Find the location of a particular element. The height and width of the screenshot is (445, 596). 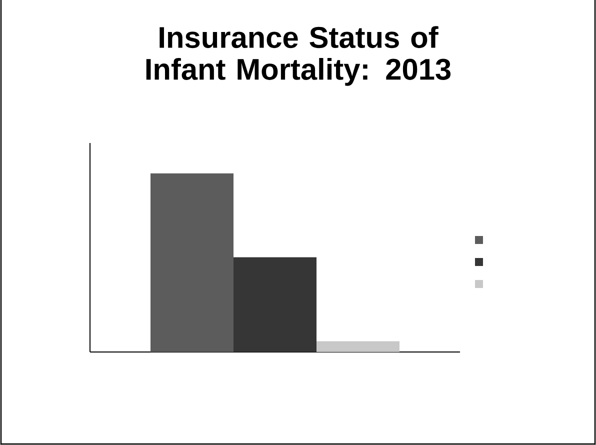

chart-title: Insurance Status of Infant Mortality: 2013 is located at coordinates (298, 56).